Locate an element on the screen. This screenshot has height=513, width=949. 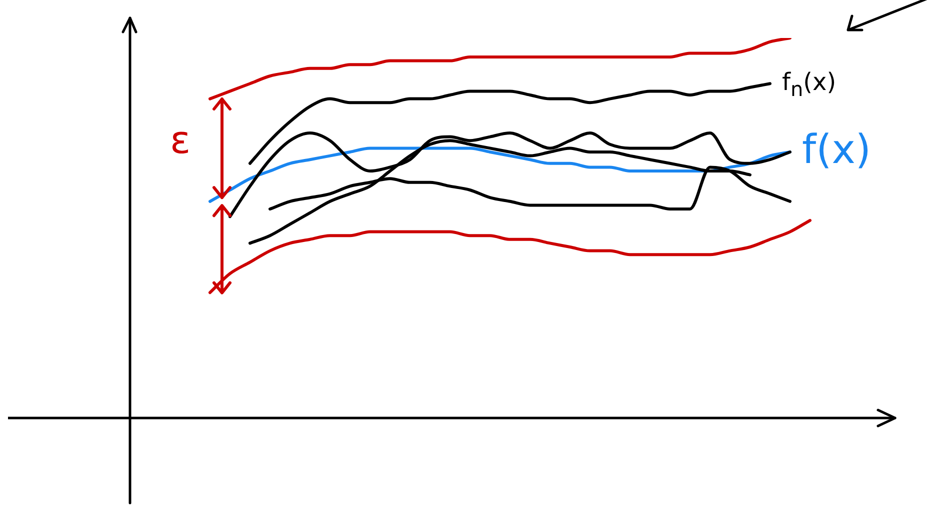
series-label: f$_{n}$(x) is located at coordinates (809, 84).